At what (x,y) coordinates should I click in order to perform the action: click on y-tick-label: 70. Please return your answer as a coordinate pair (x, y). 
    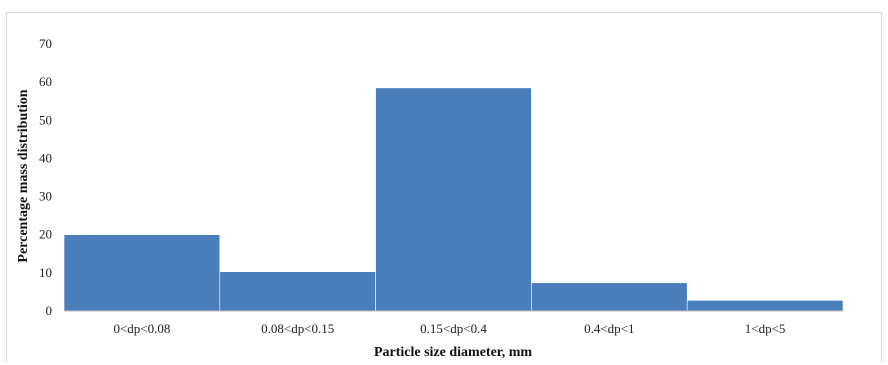
    Looking at the image, I should click on (45, 43).